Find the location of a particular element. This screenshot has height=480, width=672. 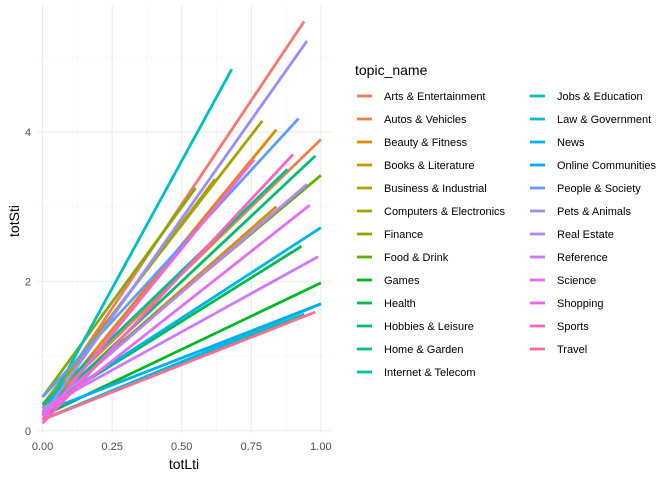

legend-item: News is located at coordinates (557, 143).